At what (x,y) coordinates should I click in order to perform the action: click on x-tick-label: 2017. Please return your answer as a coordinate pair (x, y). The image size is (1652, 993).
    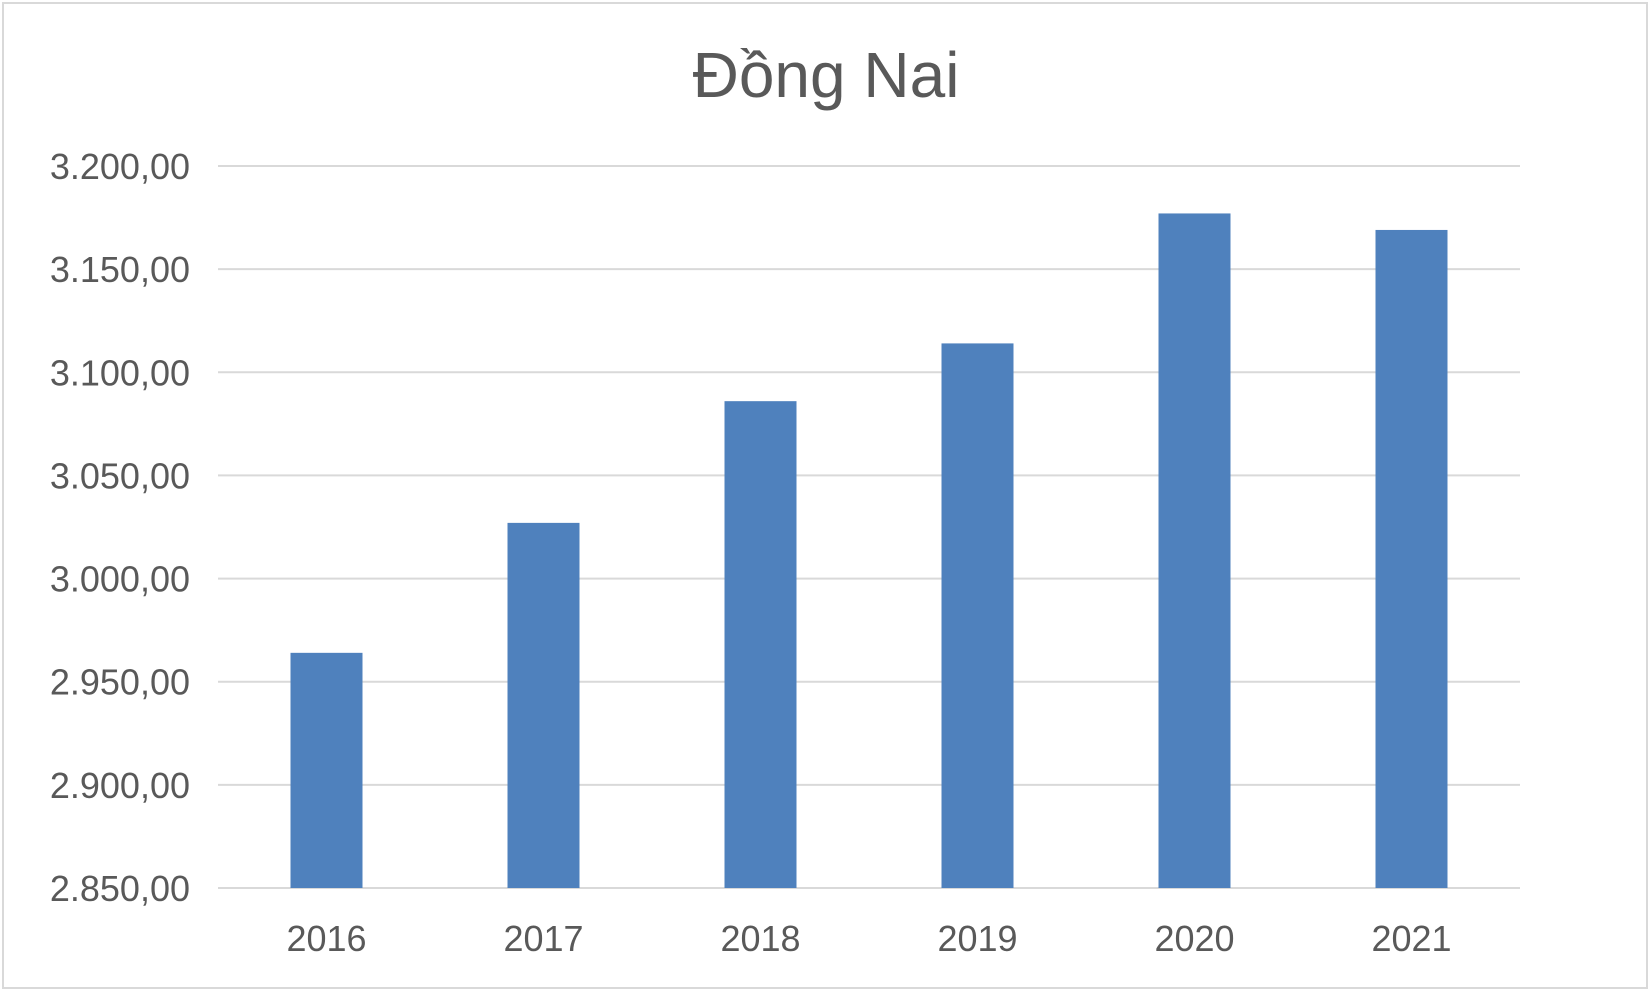
    Looking at the image, I should click on (543, 938).